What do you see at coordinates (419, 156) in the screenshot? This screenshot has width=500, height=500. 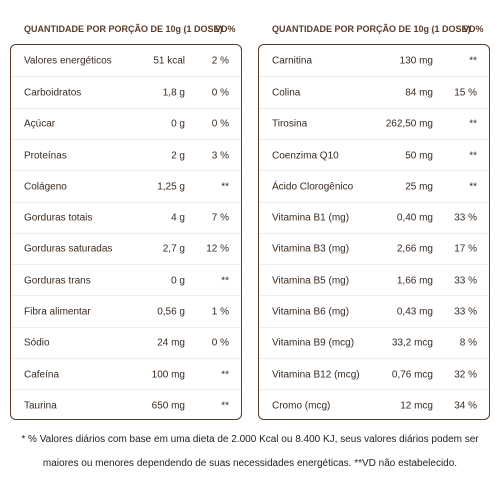 I see `amount: 50 mg` at bounding box center [419, 156].